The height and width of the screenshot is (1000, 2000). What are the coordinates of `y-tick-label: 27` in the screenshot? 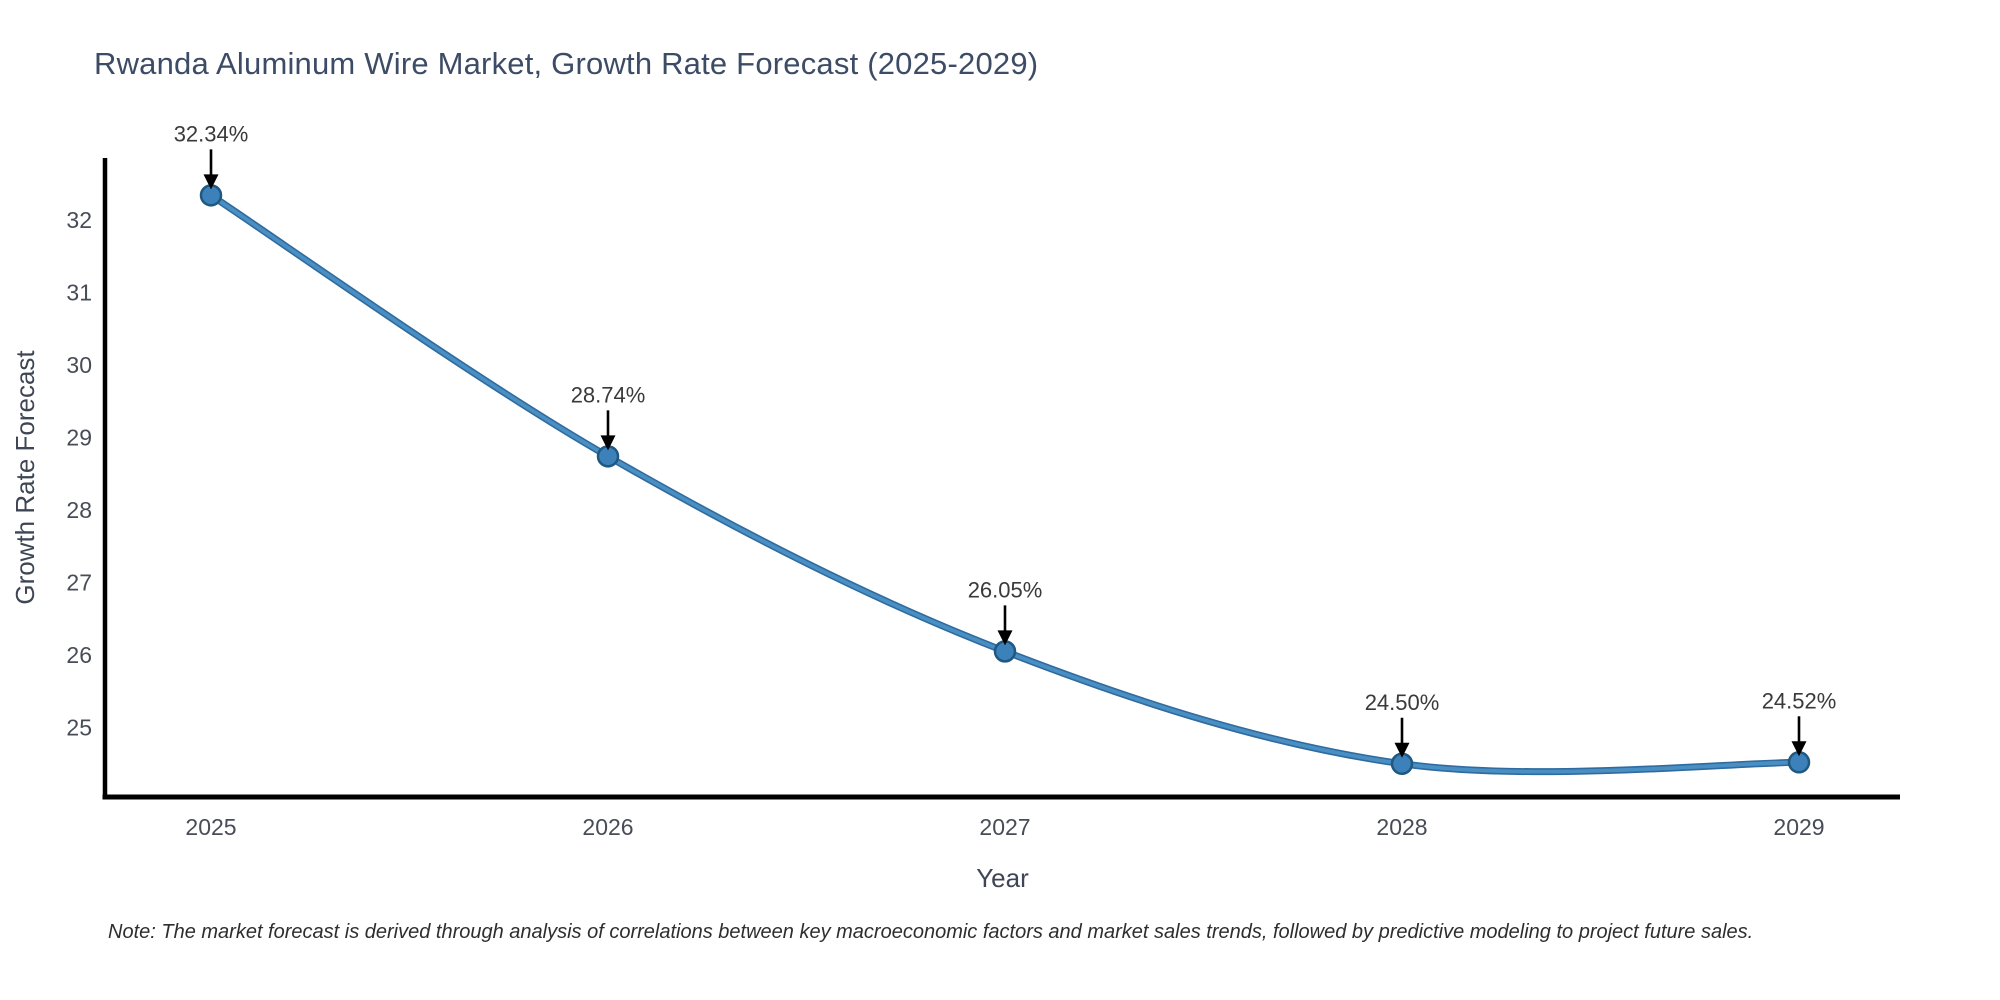 It's located at (79, 583).